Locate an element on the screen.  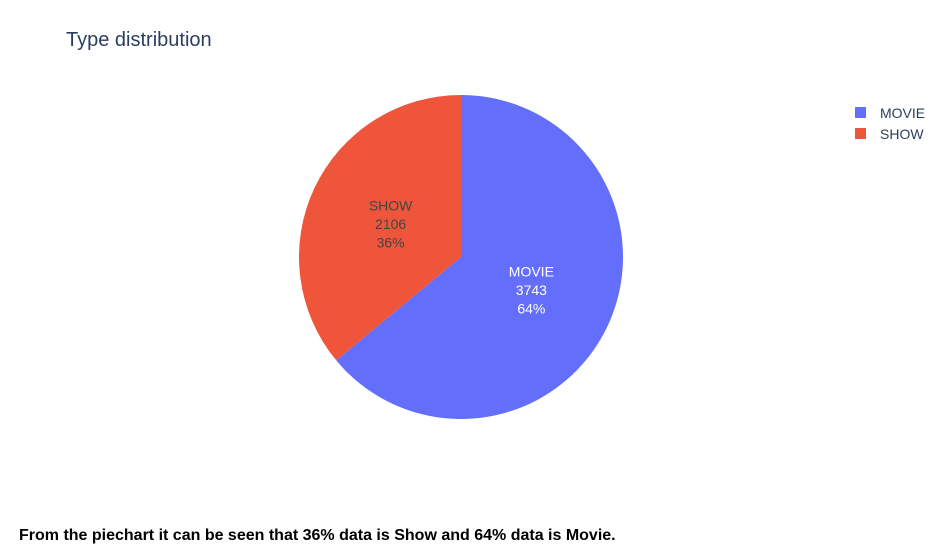
legend-swatch-movie is located at coordinates (860, 112).